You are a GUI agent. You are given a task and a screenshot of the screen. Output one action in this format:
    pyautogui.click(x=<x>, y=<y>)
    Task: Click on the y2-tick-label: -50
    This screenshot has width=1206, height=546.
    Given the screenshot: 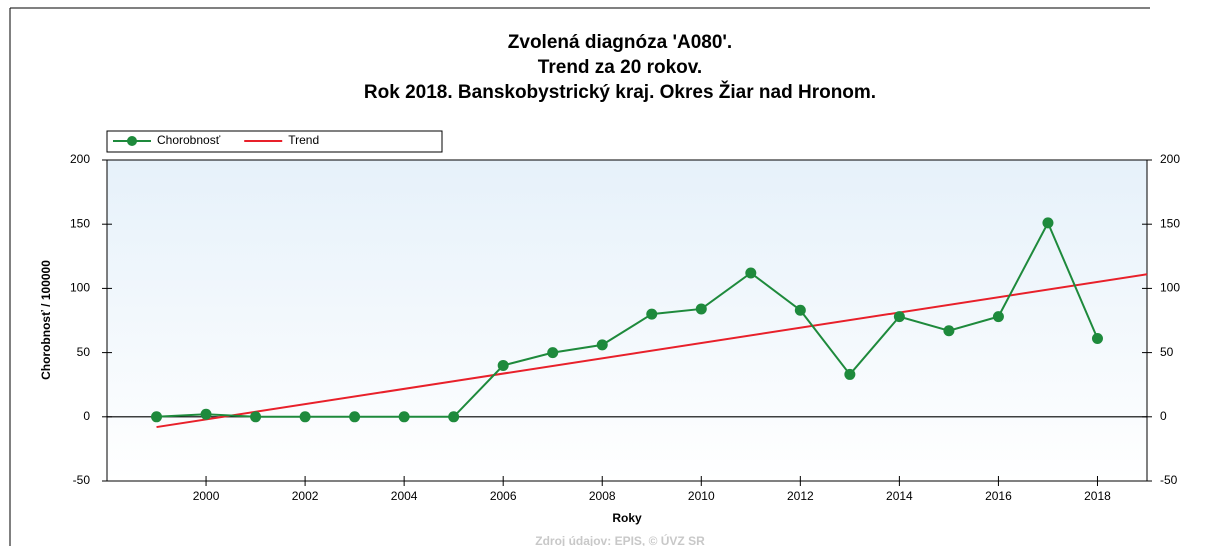 What is the action you would take?
    pyautogui.click(x=1169, y=480)
    